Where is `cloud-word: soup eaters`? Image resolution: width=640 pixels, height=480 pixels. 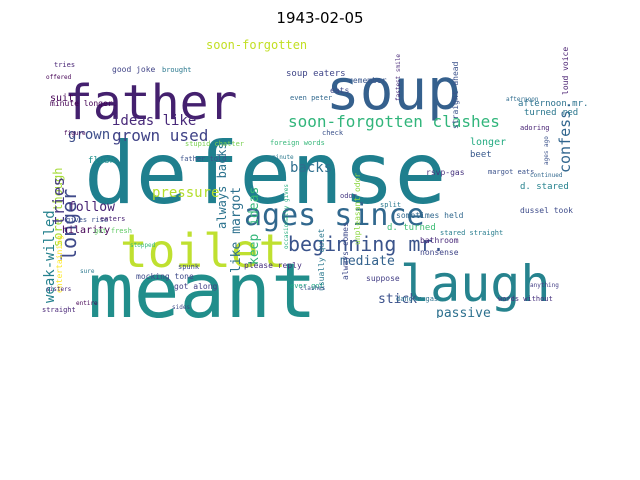
cloud-word: soup eaters is located at coordinates (316, 74).